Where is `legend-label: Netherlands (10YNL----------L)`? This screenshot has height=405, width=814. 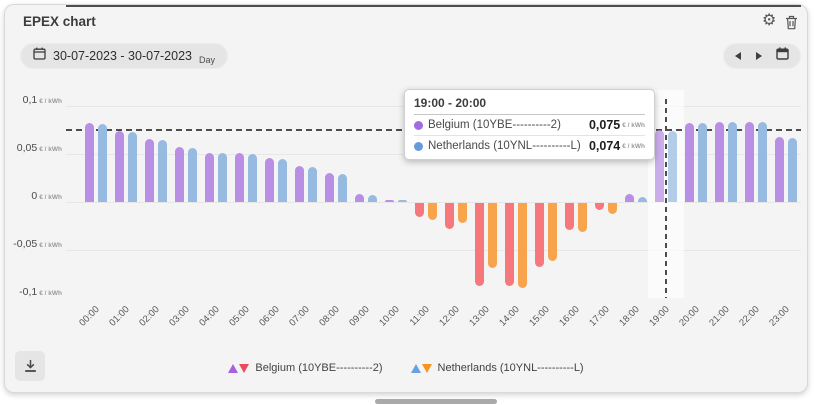 legend-label: Netherlands (10YNL----------L) is located at coordinates (510, 368).